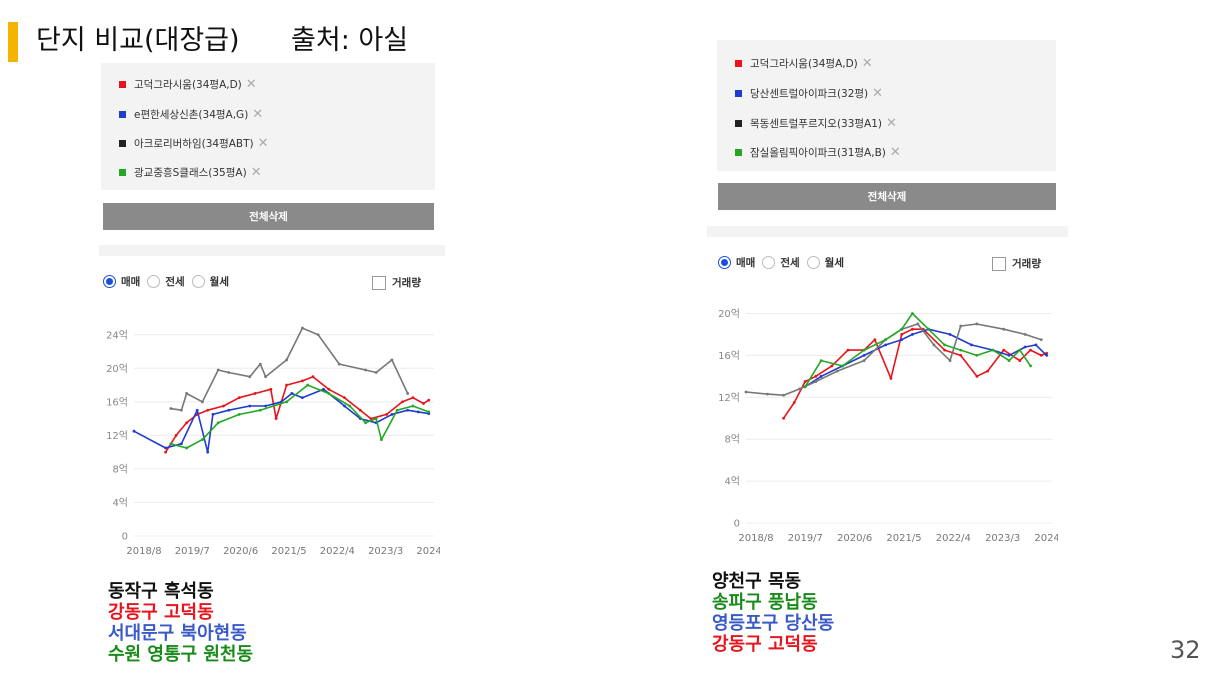 Image resolution: width=1216 pixels, height=684 pixels. What do you see at coordinates (406, 283) in the screenshot?
I see `volume-checkbox-label: 거래량` at bounding box center [406, 283].